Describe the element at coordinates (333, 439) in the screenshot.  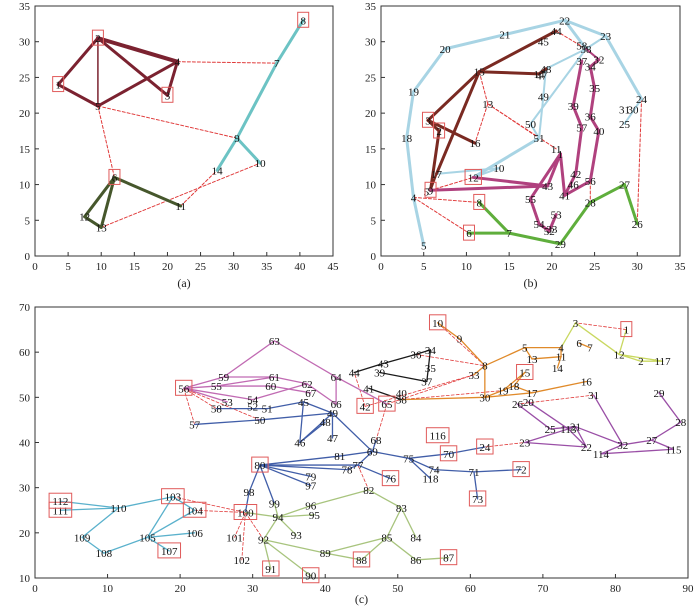
I see `node-label: 47` at that location.